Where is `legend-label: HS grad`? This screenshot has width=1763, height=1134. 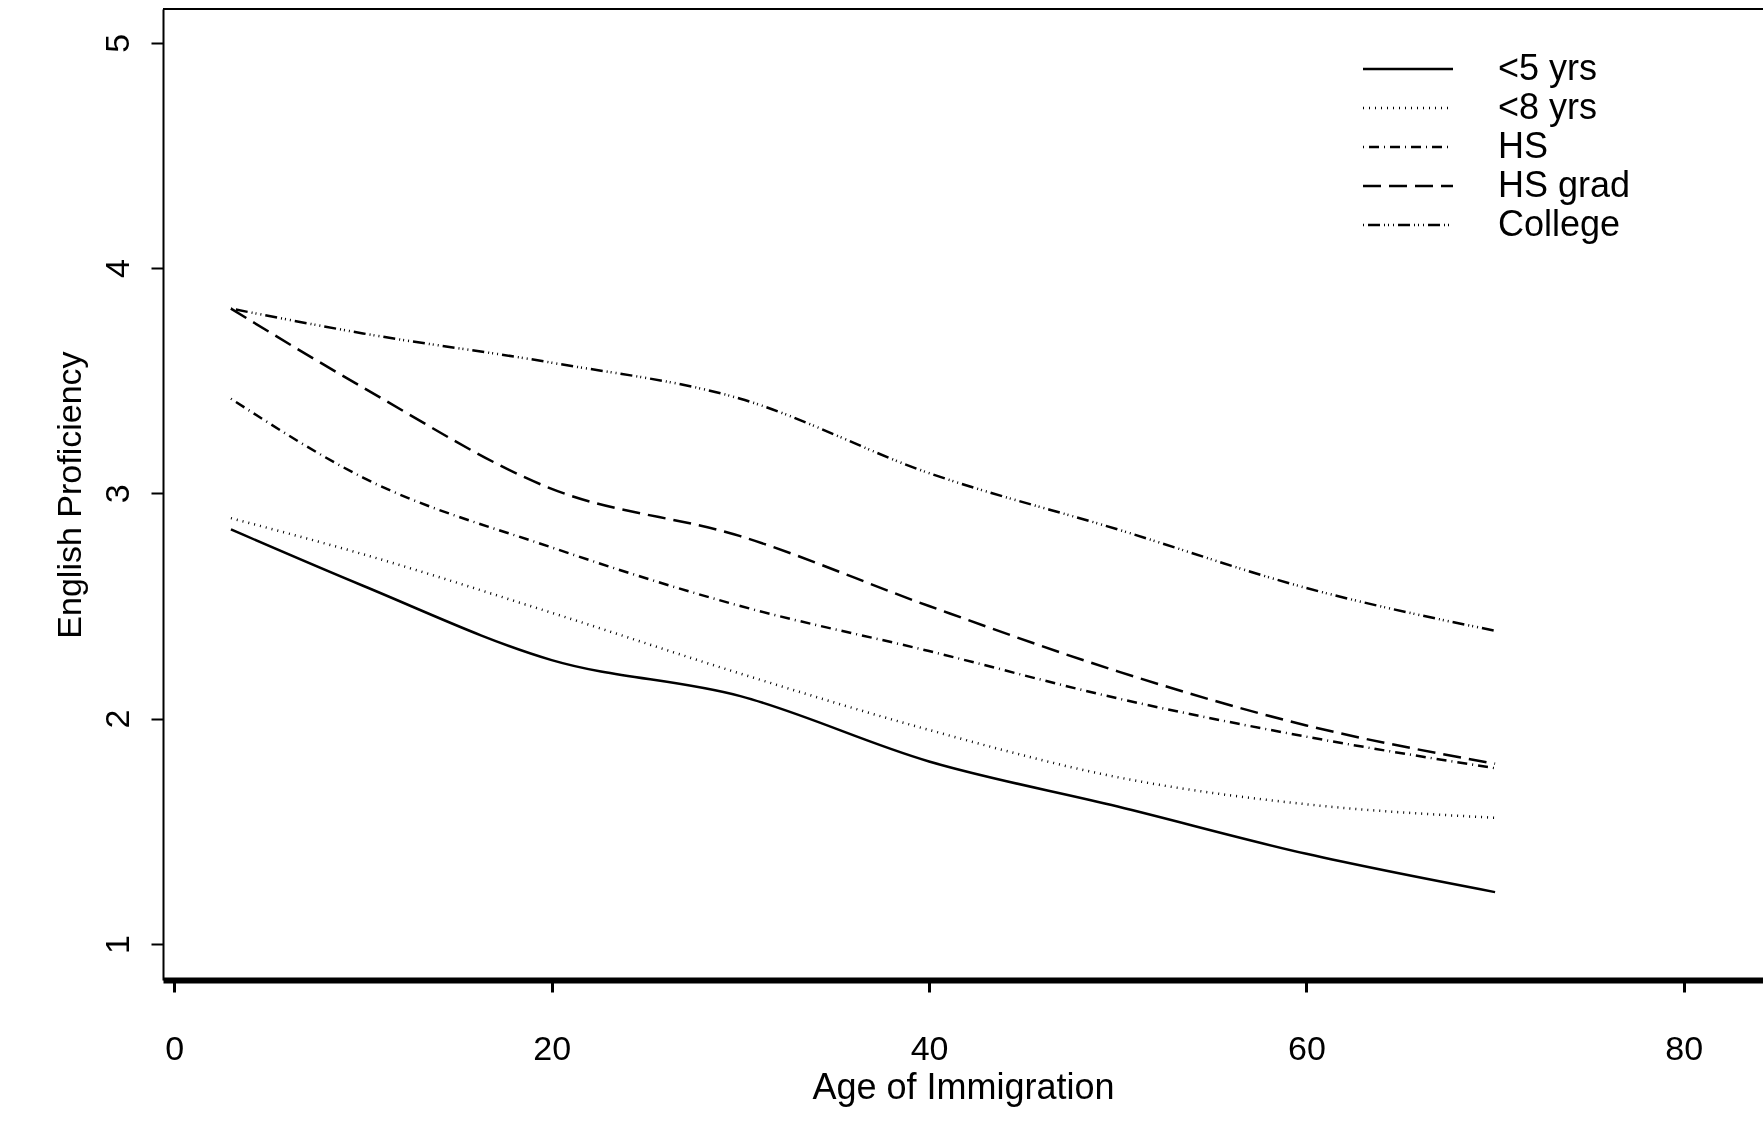 legend-label: HS grad is located at coordinates (1564, 184).